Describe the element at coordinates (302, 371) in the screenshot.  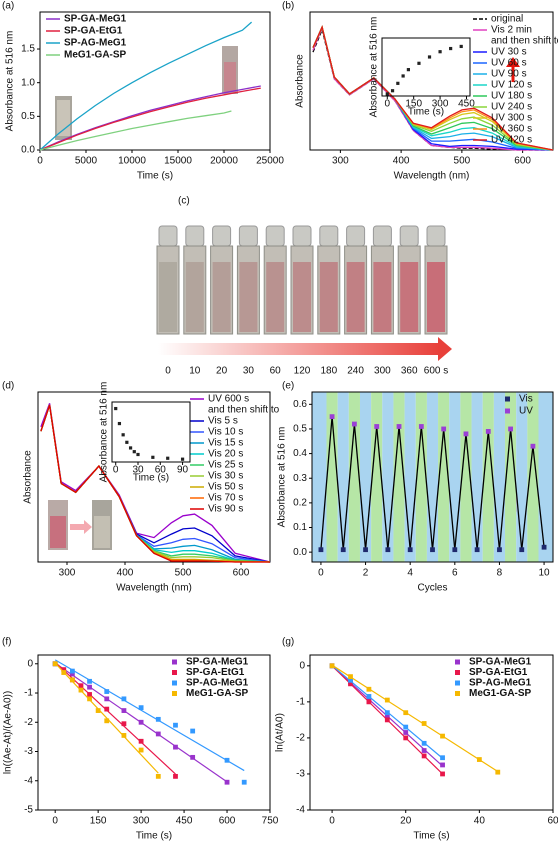
I see `time-label: 120` at that location.